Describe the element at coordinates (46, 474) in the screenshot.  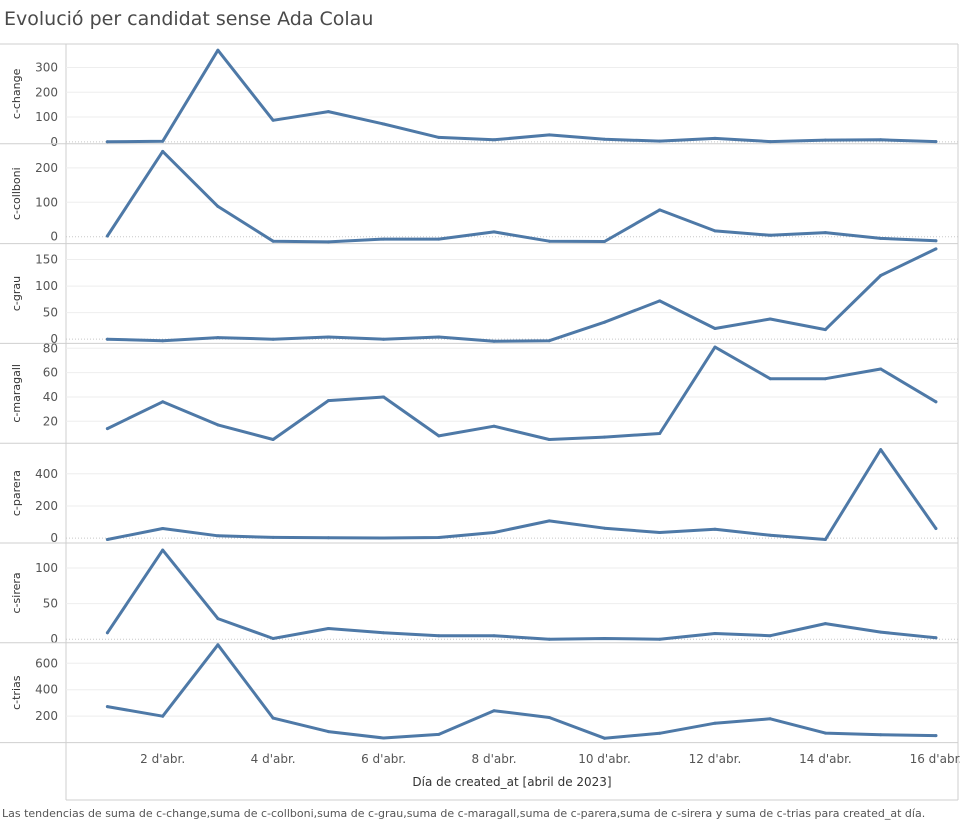
I see `y-tick-label: 400` at that location.